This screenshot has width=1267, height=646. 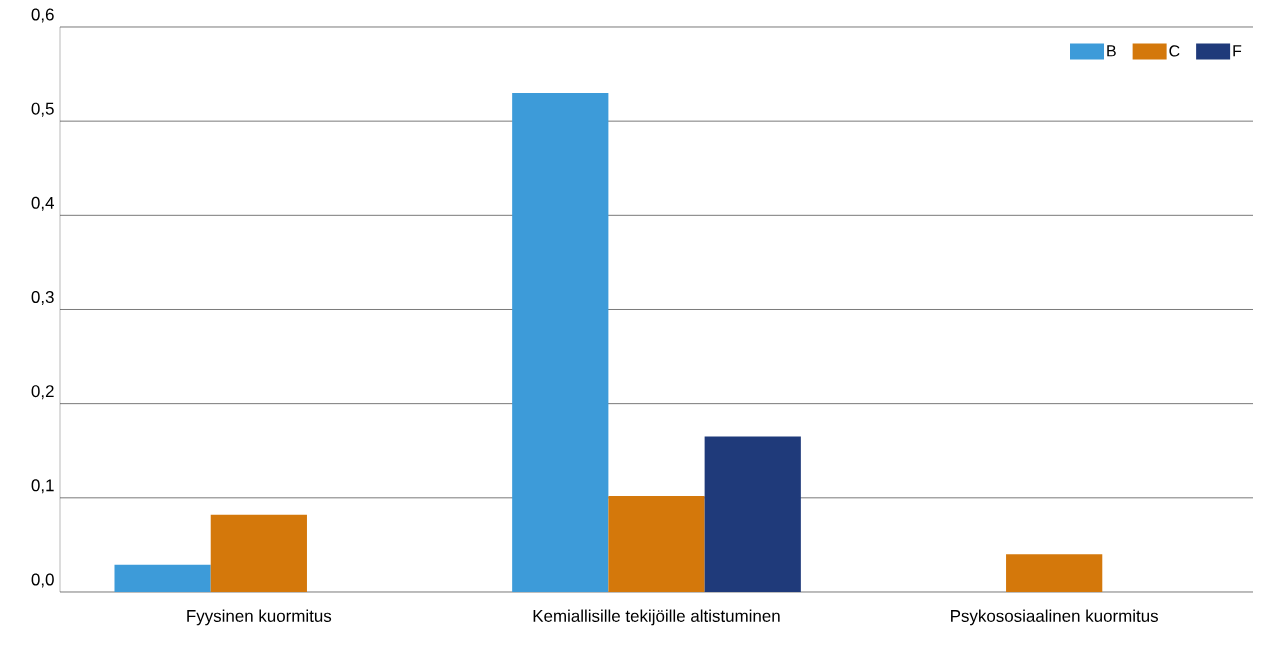 I want to click on y-tick-label: 0,5, so click(x=42, y=109).